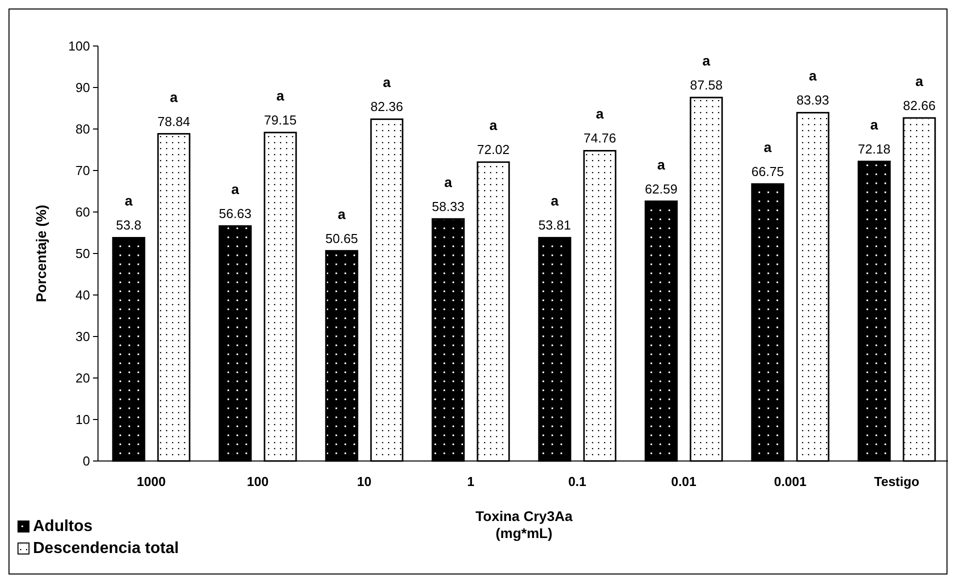 Image resolution: width=956 pixels, height=583 pixels. What do you see at coordinates (83, 212) in the screenshot?
I see `y-tick-label: 60` at bounding box center [83, 212].